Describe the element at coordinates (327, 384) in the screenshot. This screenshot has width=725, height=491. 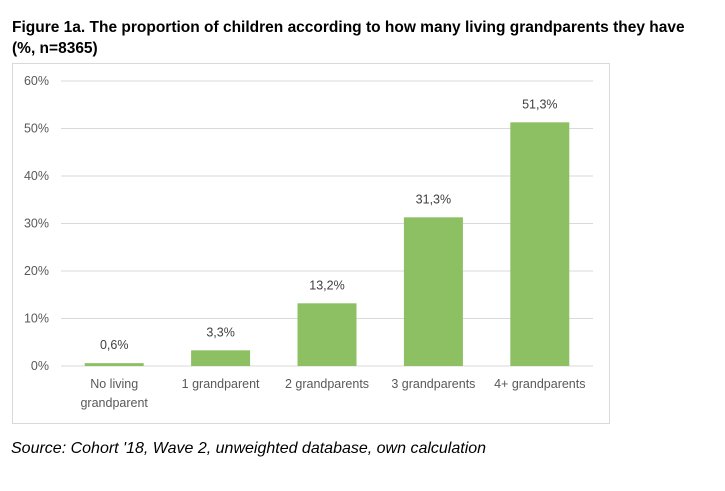
I see `x-tick-label: 2 grandparents` at that location.